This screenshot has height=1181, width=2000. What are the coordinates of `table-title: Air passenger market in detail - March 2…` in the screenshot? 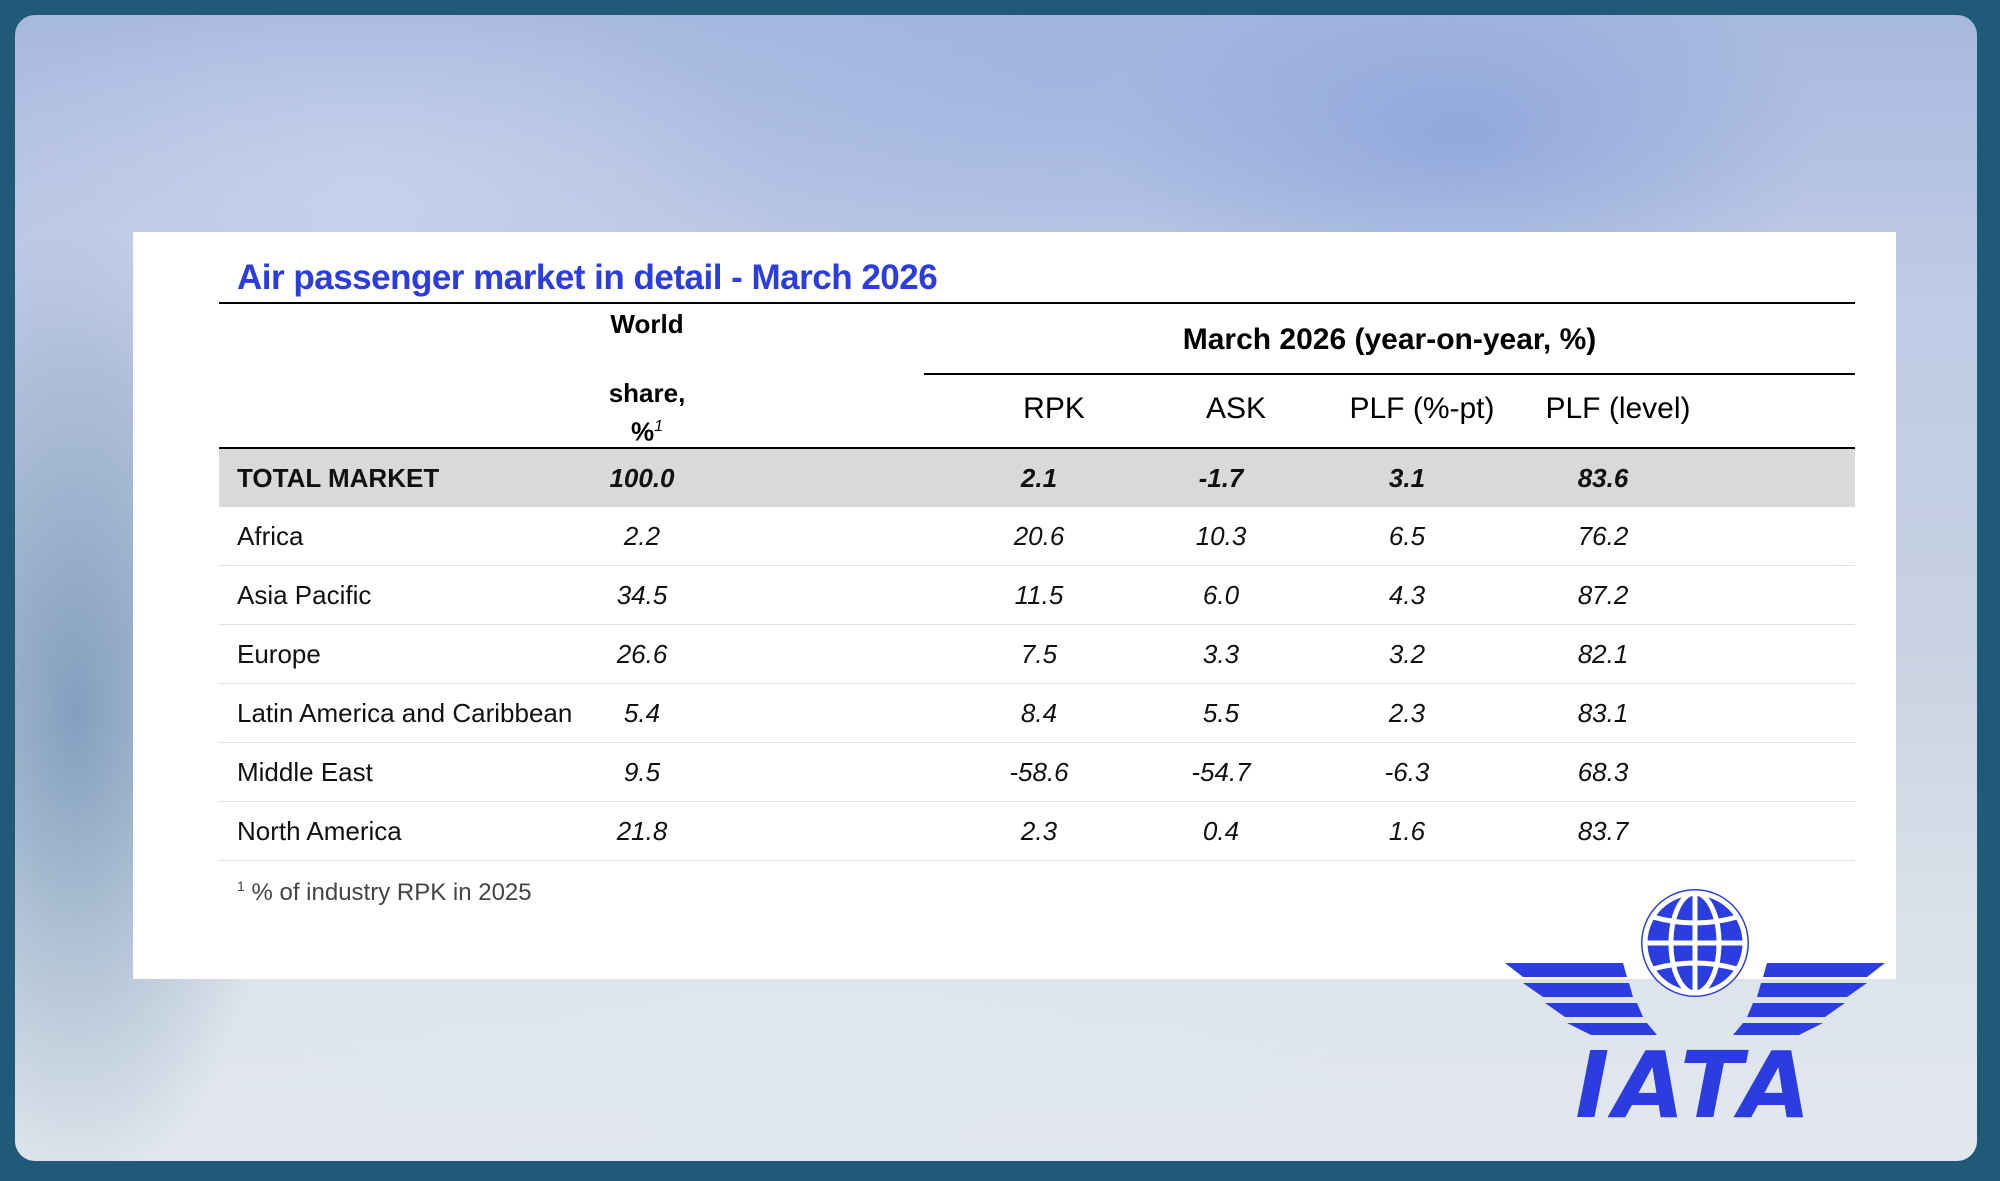 It's located at (587, 277).